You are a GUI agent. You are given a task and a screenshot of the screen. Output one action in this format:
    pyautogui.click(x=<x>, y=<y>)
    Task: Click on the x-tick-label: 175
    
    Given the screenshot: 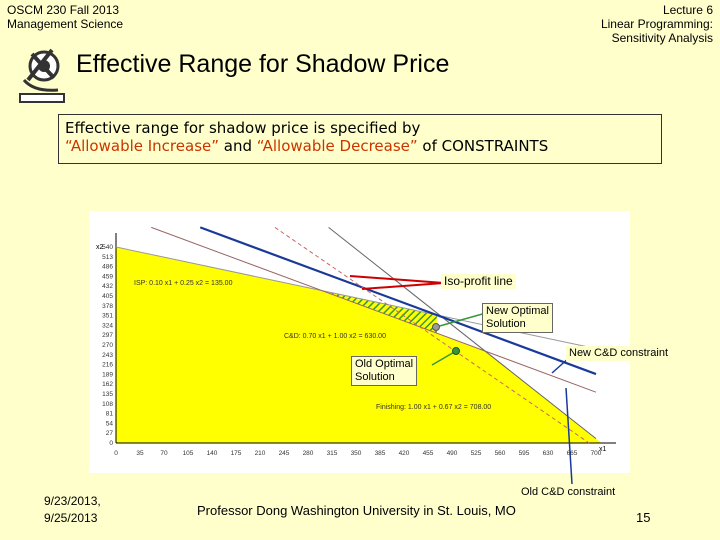 What is the action you would take?
    pyautogui.click(x=236, y=453)
    